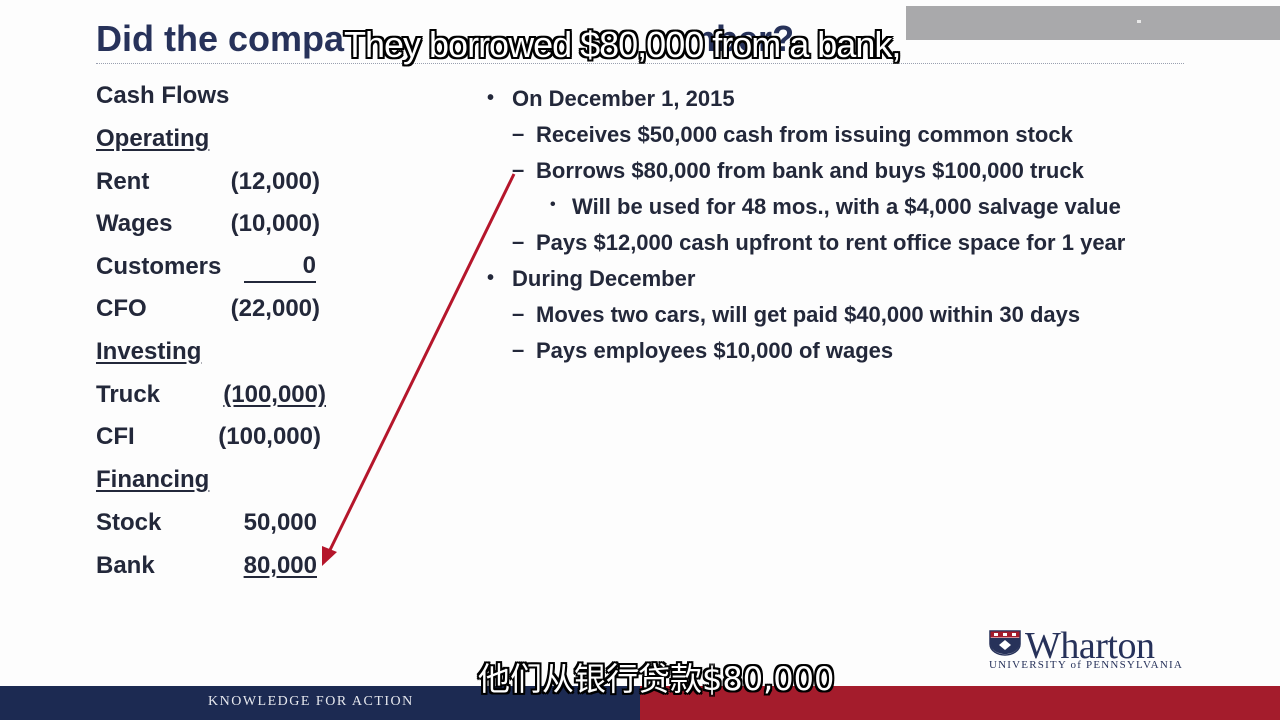  Describe the element at coordinates (275, 181) in the screenshot. I see `rent-value: (12,000)` at that location.